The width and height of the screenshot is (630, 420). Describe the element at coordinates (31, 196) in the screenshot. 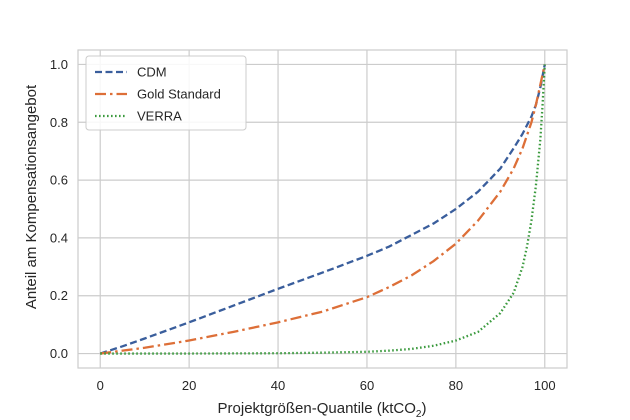

I see `y-axis-label: Anteil am Kompensationsangebot` at that location.